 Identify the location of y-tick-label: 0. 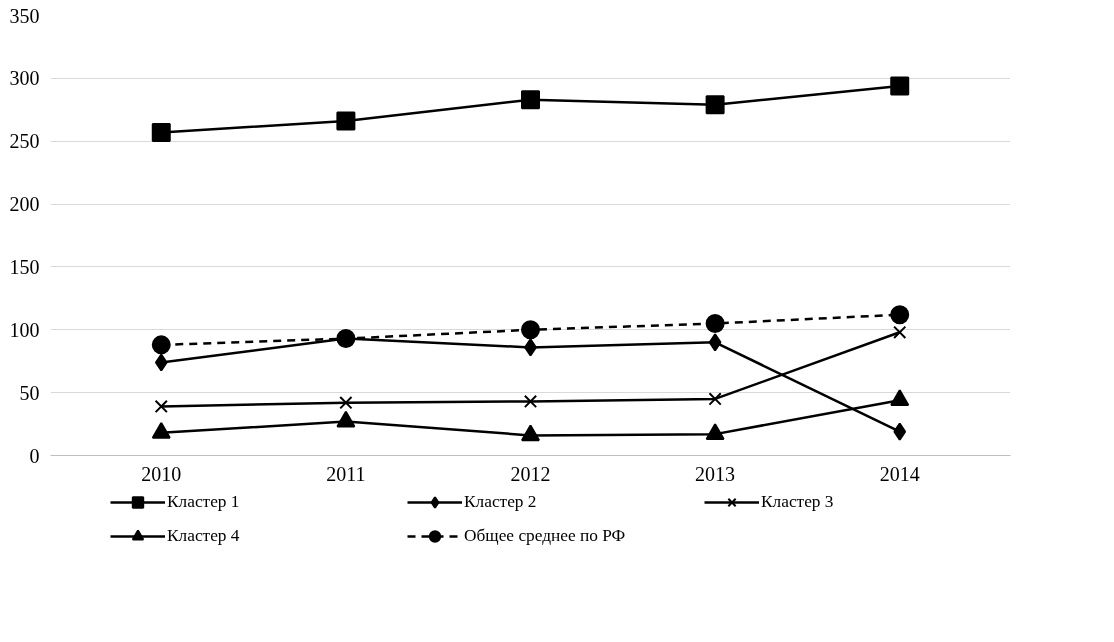
(34, 455).